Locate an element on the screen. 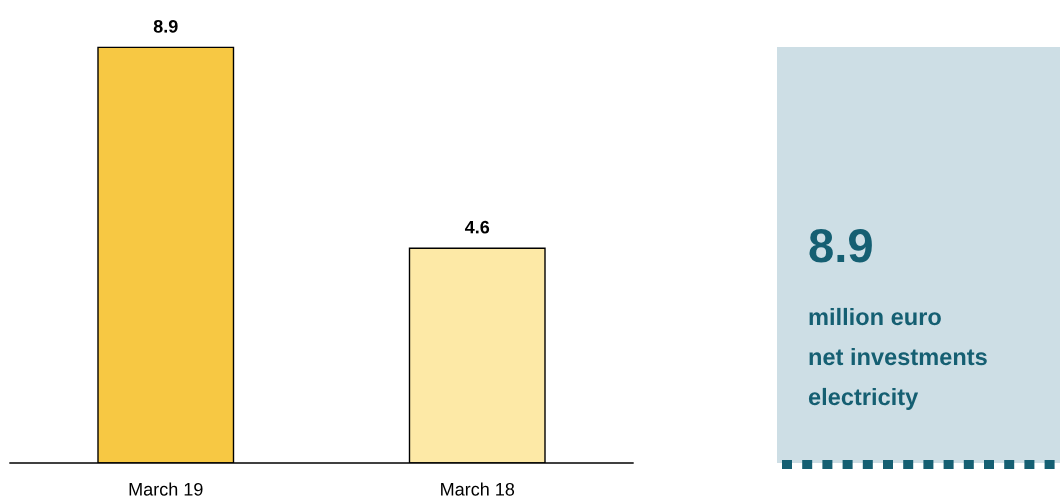 The image size is (1060, 502). data-label: 8.9 is located at coordinates (165, 26).